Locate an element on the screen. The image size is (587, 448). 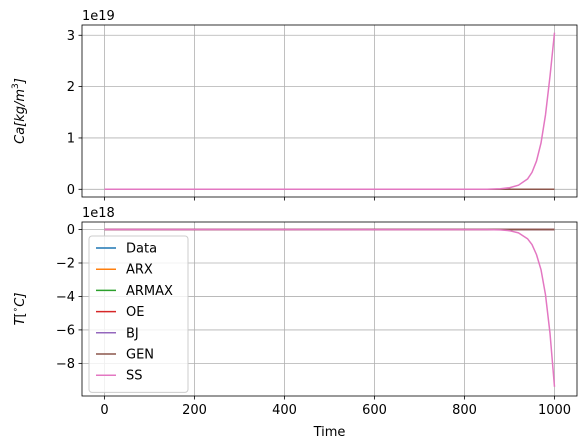
bottom-offset-text: 1e18 is located at coordinates (98, 213).